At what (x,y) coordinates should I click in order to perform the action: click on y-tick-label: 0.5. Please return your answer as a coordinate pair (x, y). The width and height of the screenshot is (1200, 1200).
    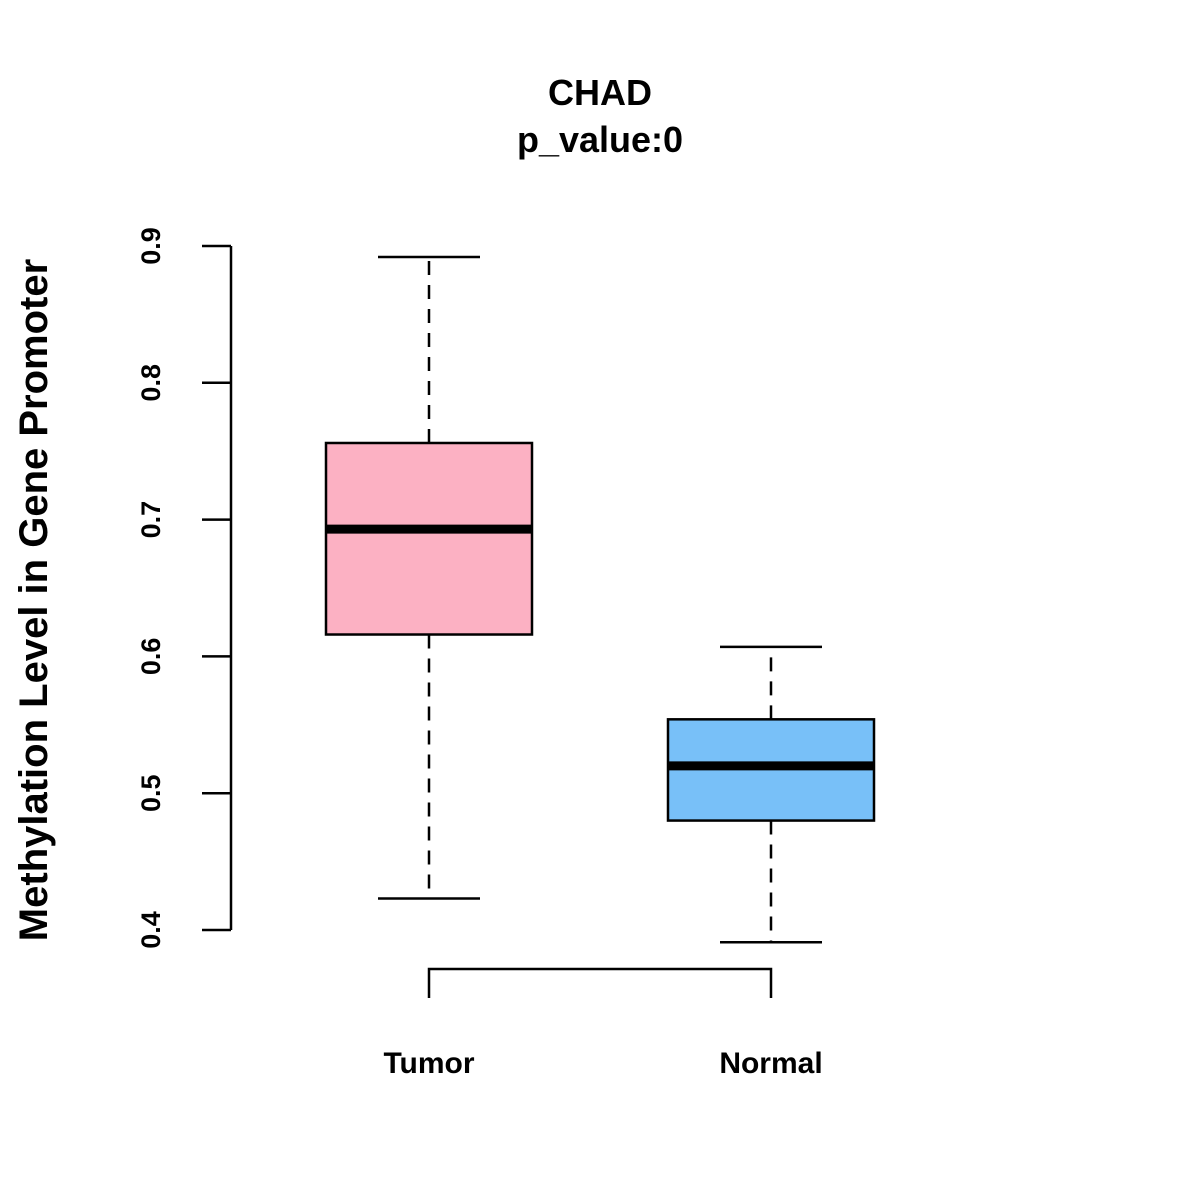
    Looking at the image, I should click on (151, 793).